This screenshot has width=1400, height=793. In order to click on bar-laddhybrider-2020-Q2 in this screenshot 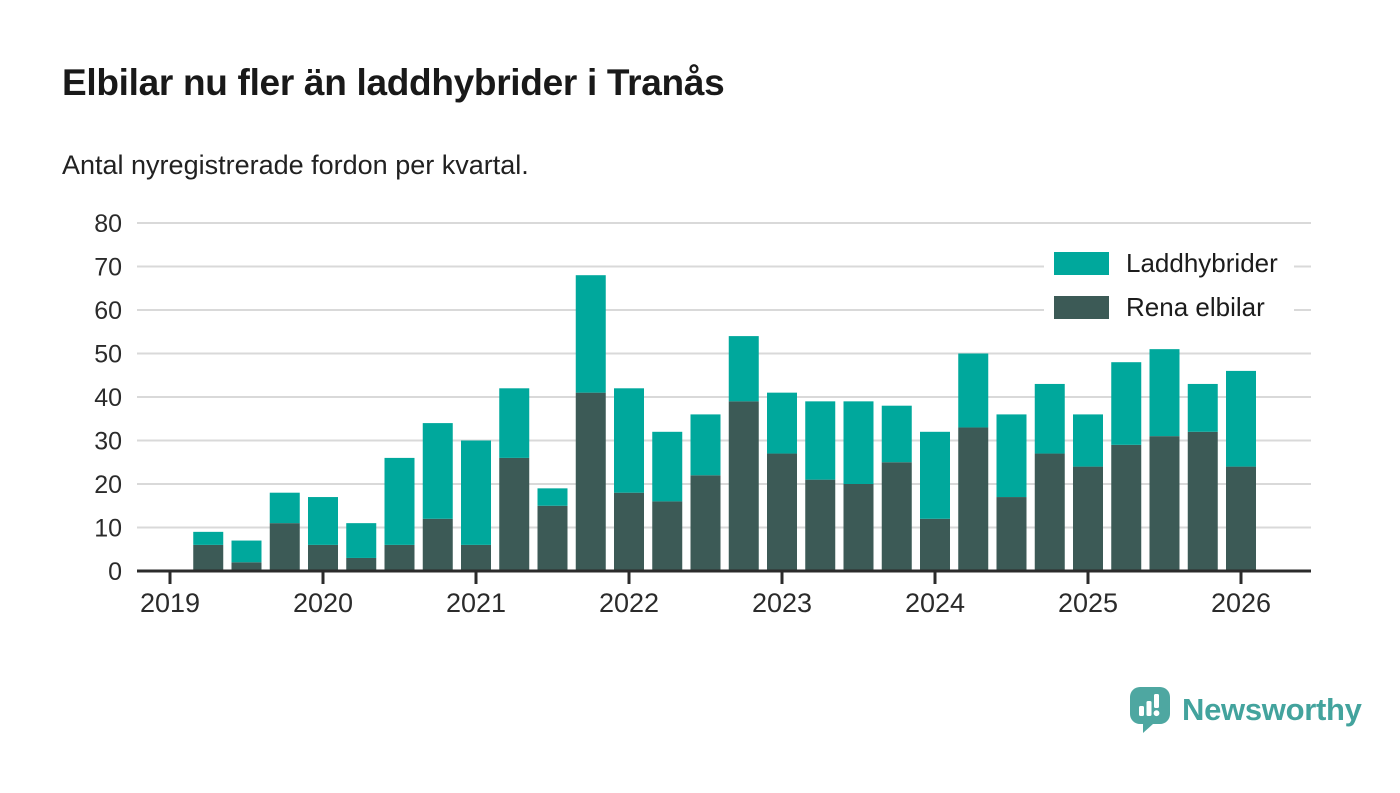, I will do `click(361, 540)`.